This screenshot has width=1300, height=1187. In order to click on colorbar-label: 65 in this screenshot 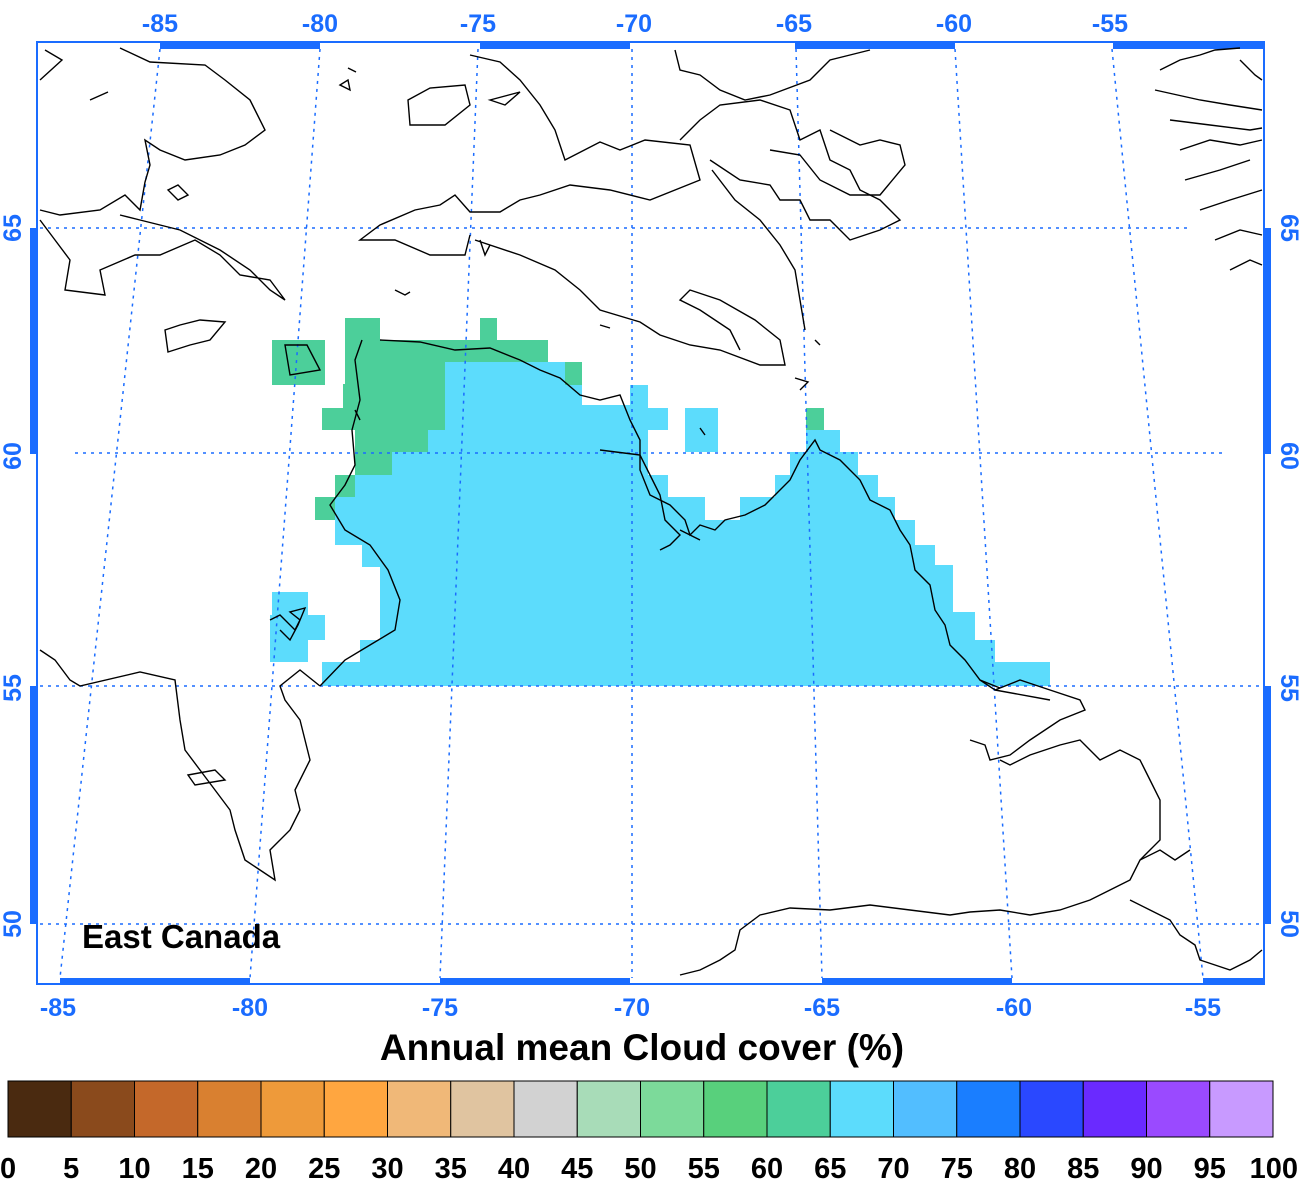, I will do `click(830, 1169)`.